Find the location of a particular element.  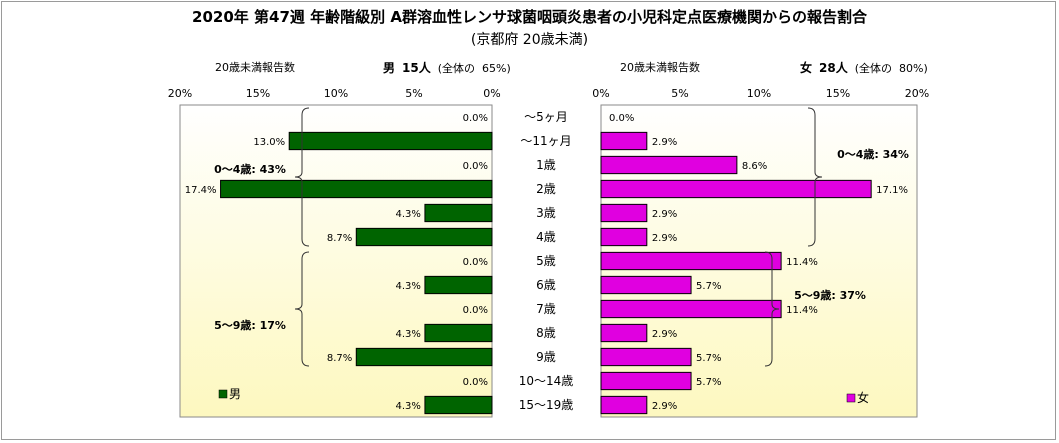

legend-male-swatch is located at coordinates (223, 394).